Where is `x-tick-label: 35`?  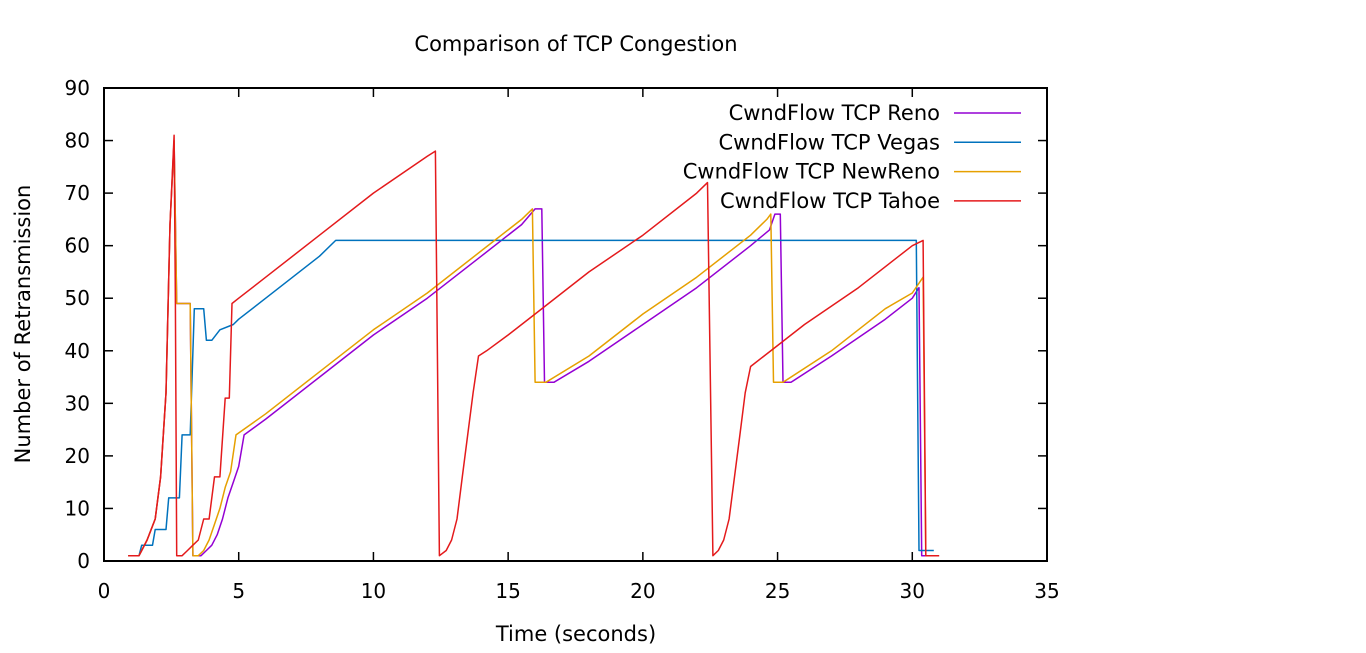 x-tick-label: 35 is located at coordinates (1046, 591).